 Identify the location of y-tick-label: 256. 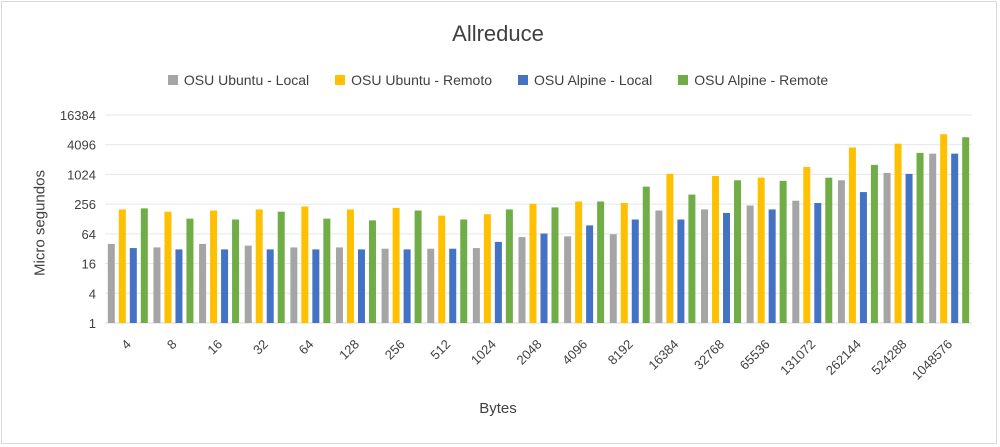
(85, 204).